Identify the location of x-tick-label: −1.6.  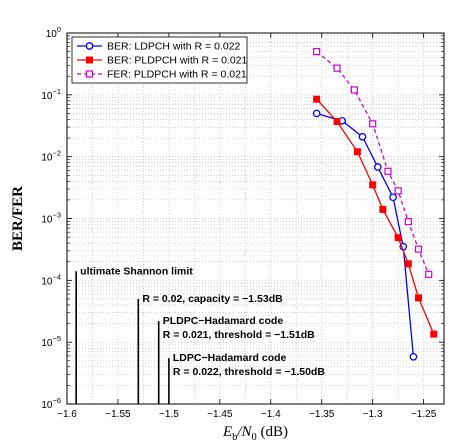
(67, 414).